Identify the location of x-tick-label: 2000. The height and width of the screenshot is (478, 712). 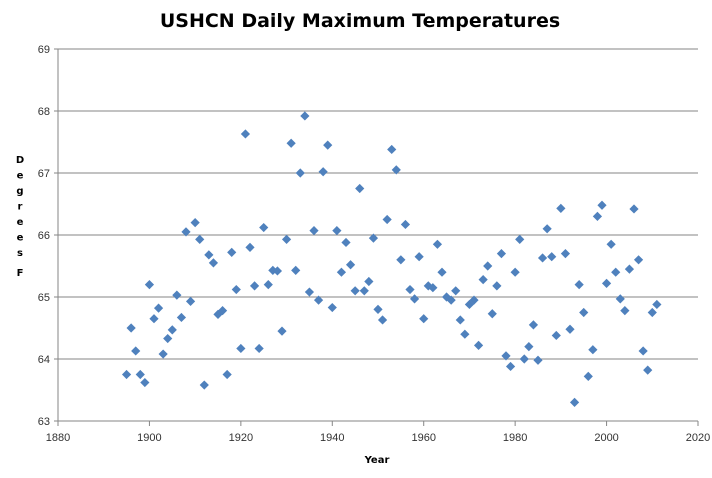
(606, 438).